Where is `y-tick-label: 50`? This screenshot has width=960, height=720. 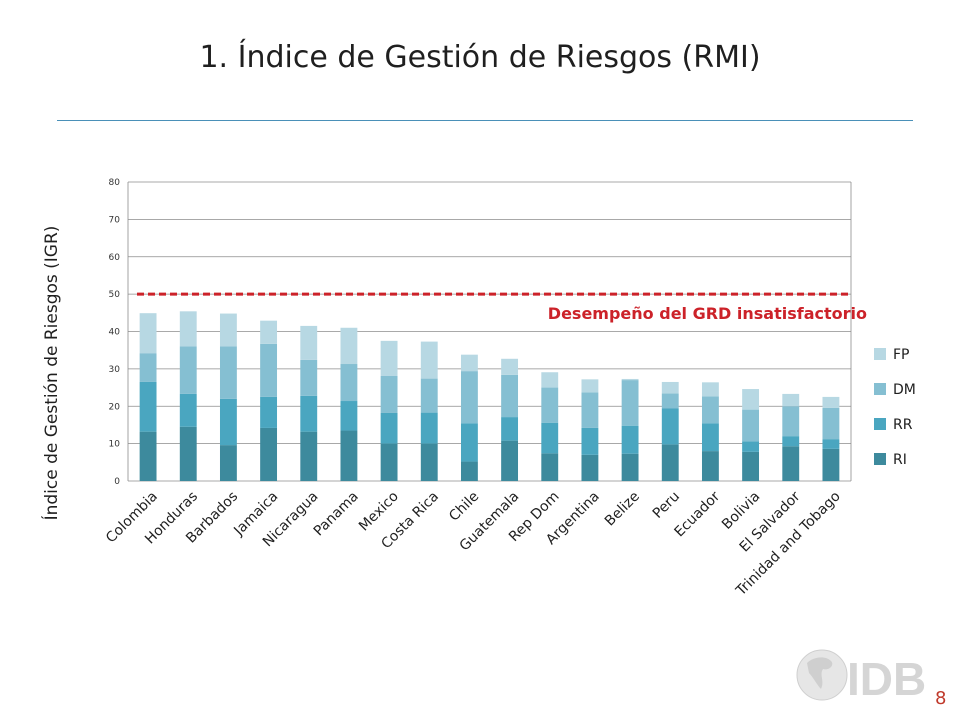
y-tick-label: 50 is located at coordinates (115, 295).